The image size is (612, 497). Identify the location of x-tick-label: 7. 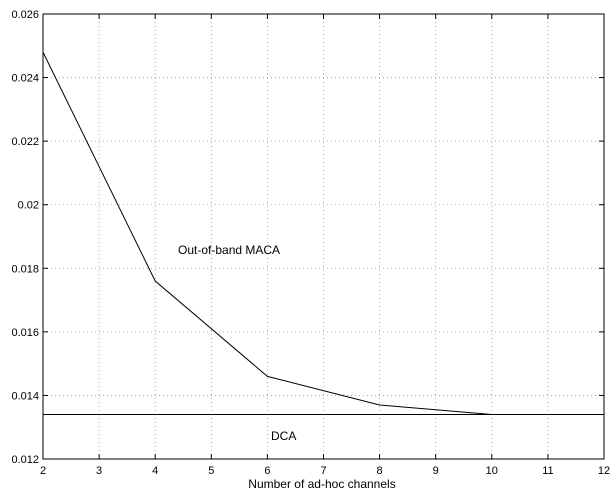
(323, 471).